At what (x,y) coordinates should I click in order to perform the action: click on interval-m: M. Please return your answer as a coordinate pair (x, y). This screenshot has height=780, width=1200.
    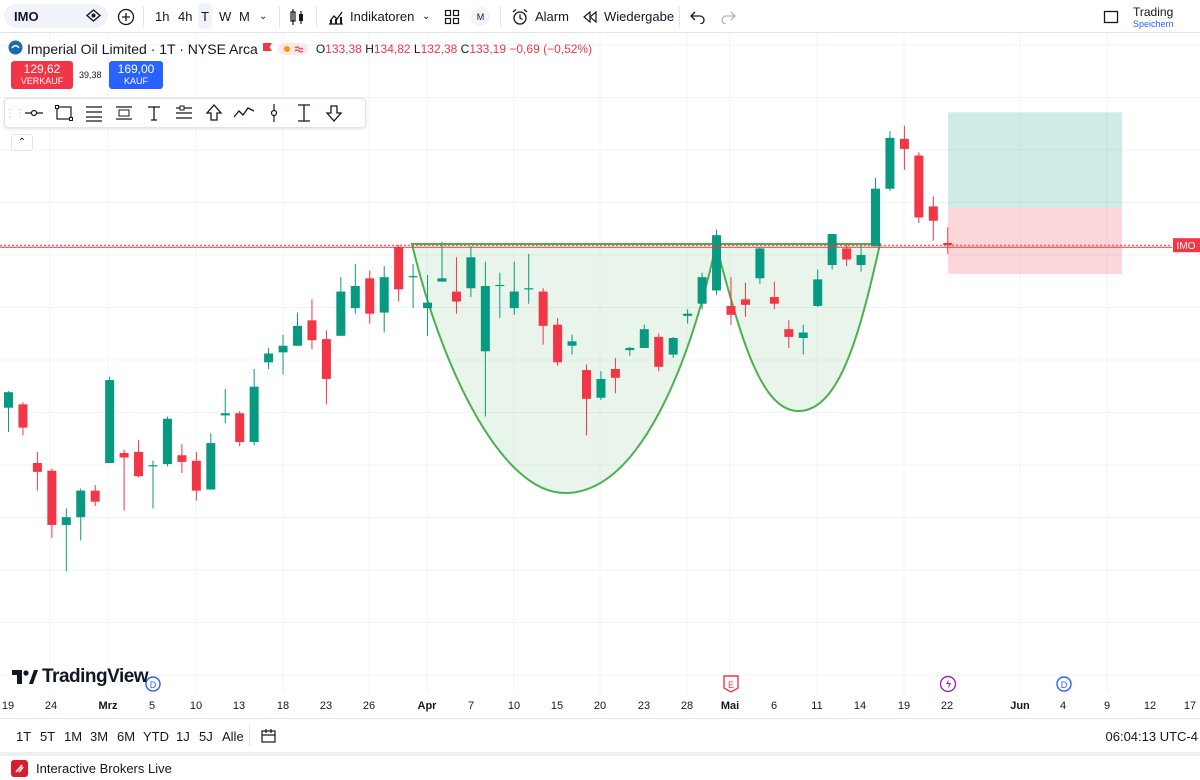
    Looking at the image, I should click on (244, 16).